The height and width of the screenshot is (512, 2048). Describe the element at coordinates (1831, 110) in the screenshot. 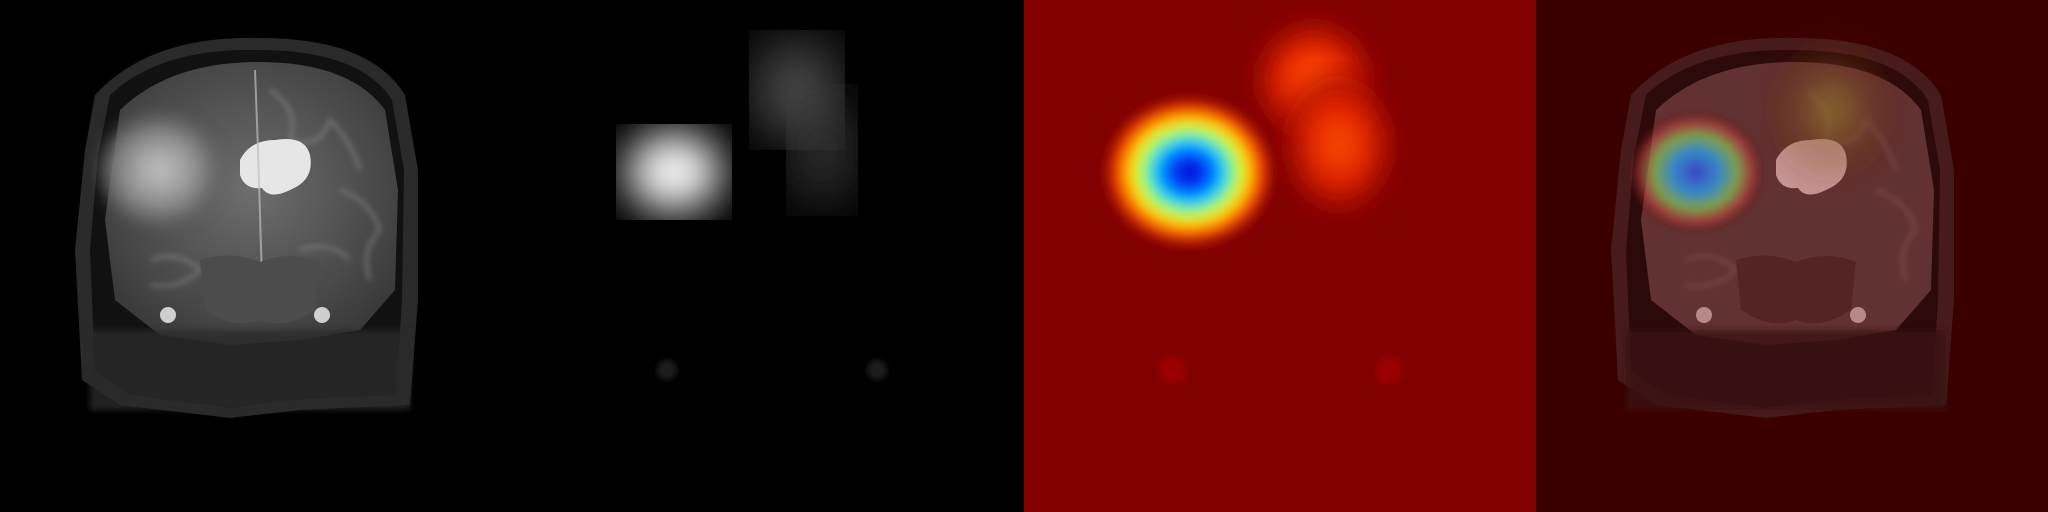

I see `overlay-activation-secondary` at that location.